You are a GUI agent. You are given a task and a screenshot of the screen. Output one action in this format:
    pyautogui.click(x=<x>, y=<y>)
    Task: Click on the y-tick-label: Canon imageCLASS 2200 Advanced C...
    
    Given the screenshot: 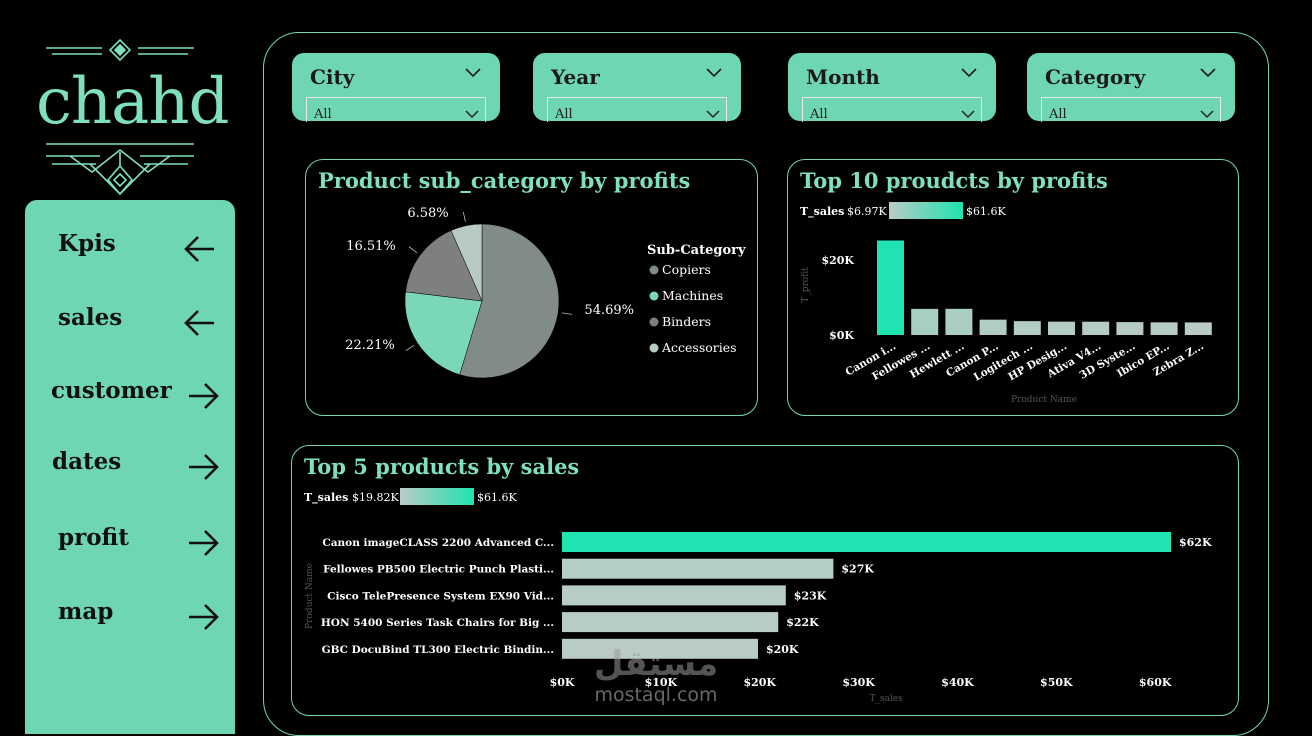 What is the action you would take?
    pyautogui.click(x=438, y=543)
    